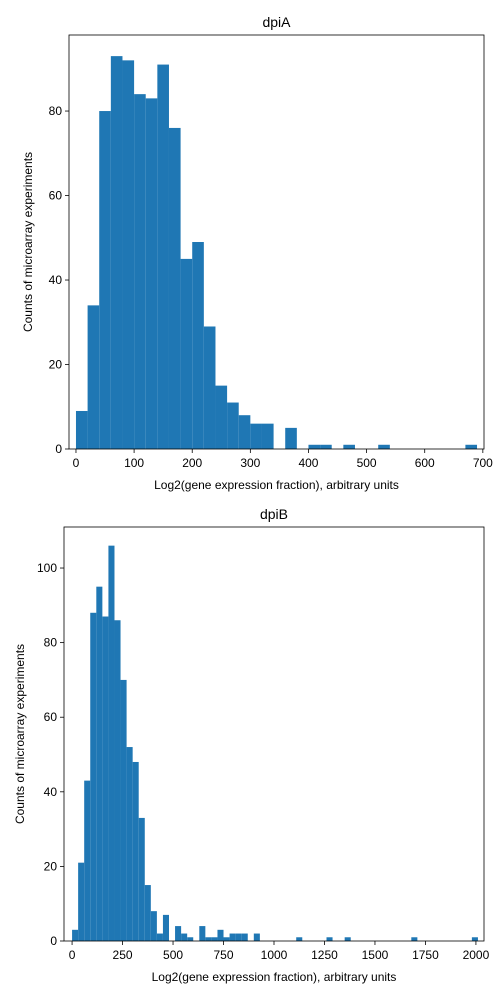 This screenshot has width=500, height=1000. Describe the element at coordinates (324, 955) in the screenshot. I see `x-tick-label: 1250` at that location.